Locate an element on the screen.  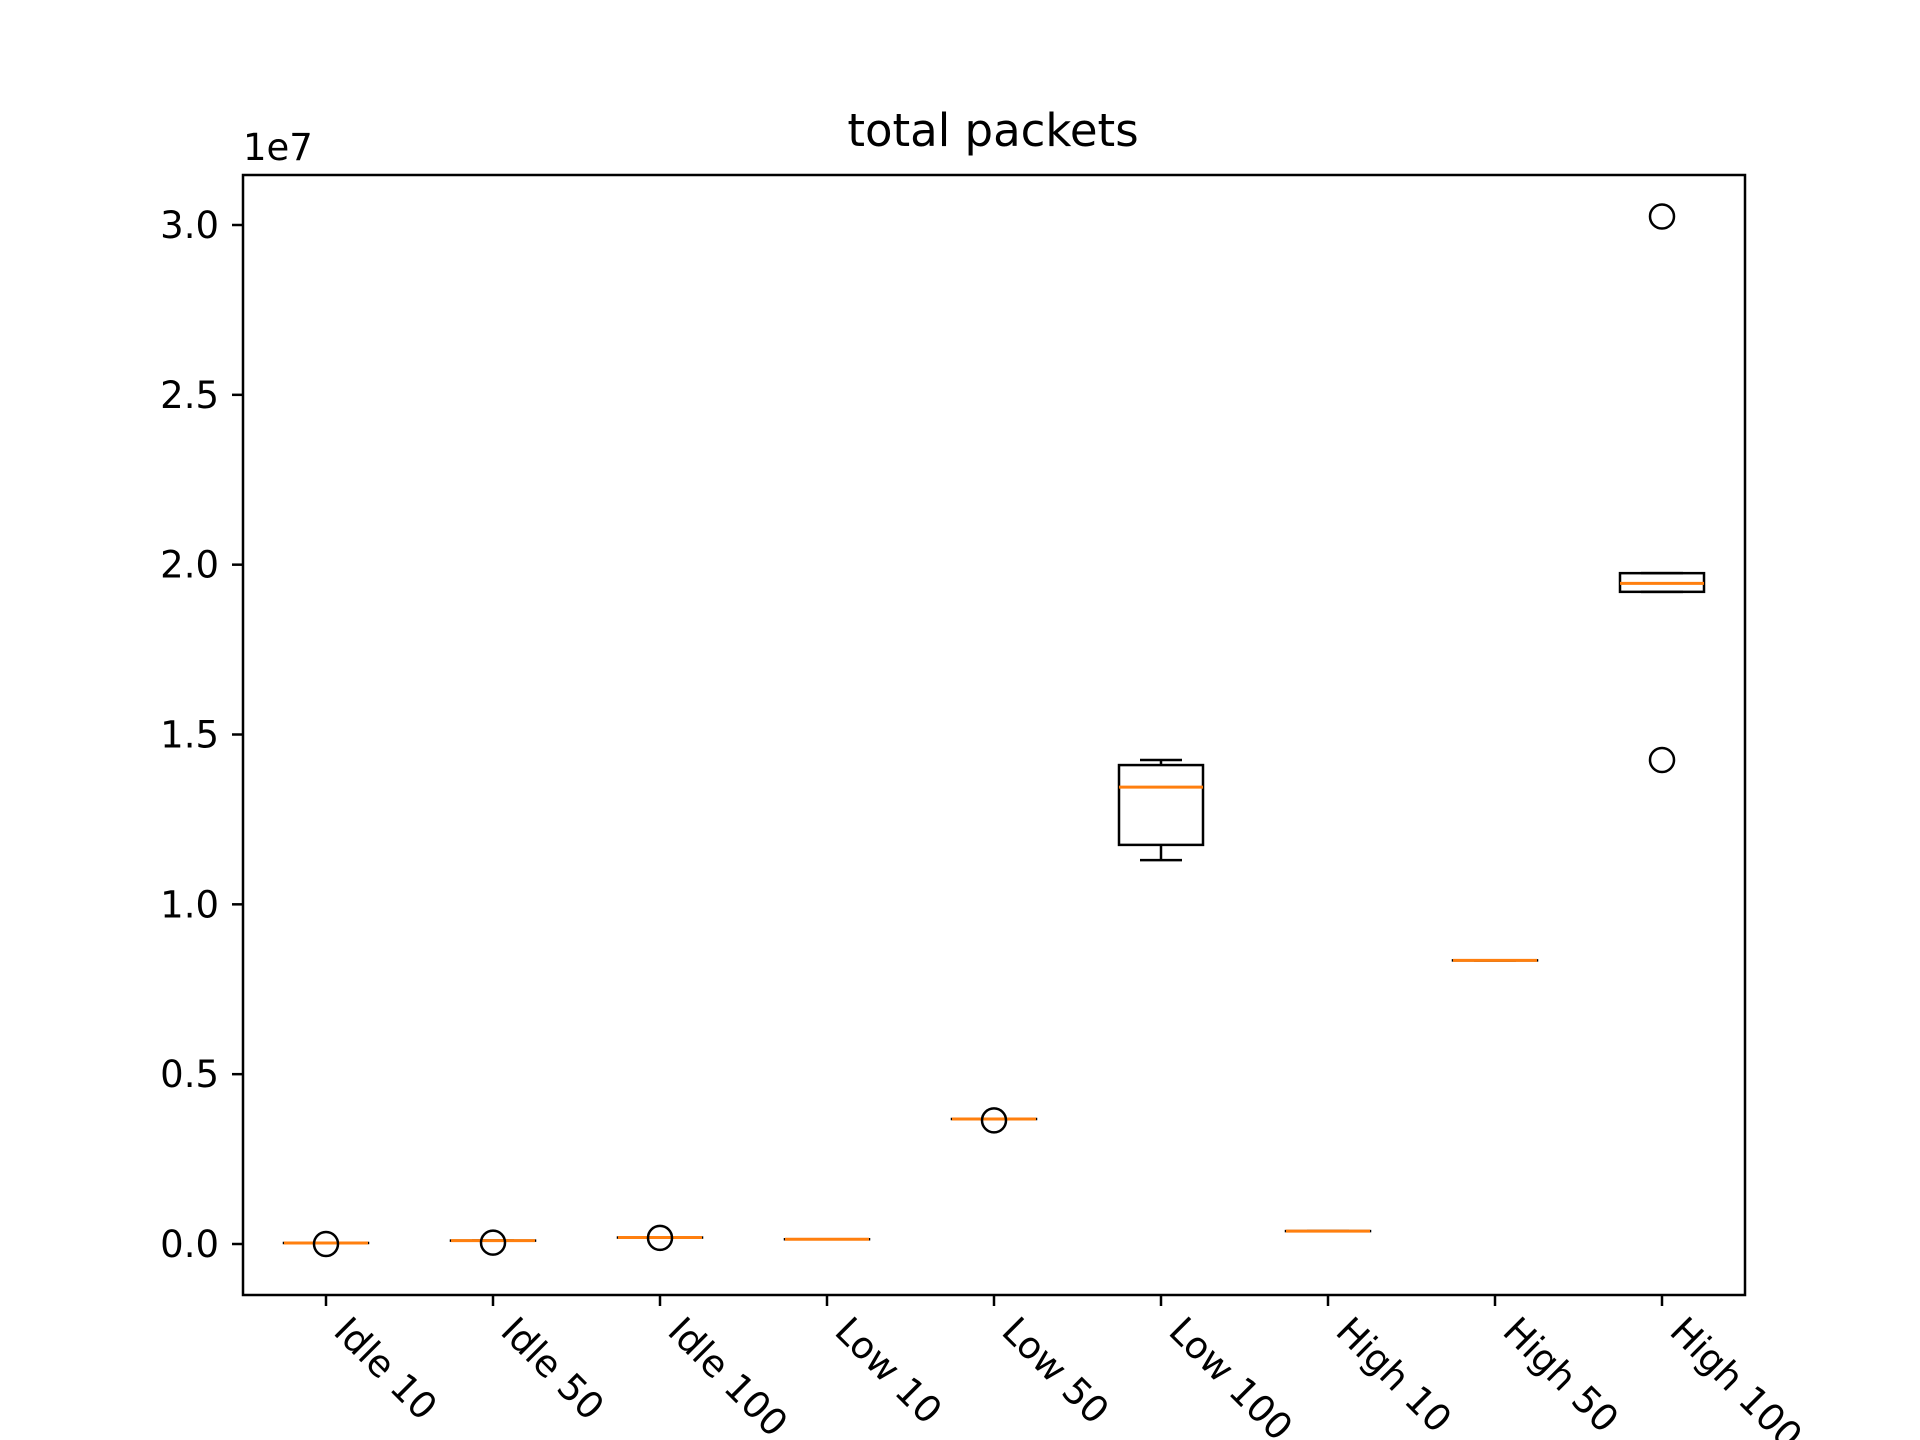
x-tick-label: Idle 100 is located at coordinates (728, 1374).